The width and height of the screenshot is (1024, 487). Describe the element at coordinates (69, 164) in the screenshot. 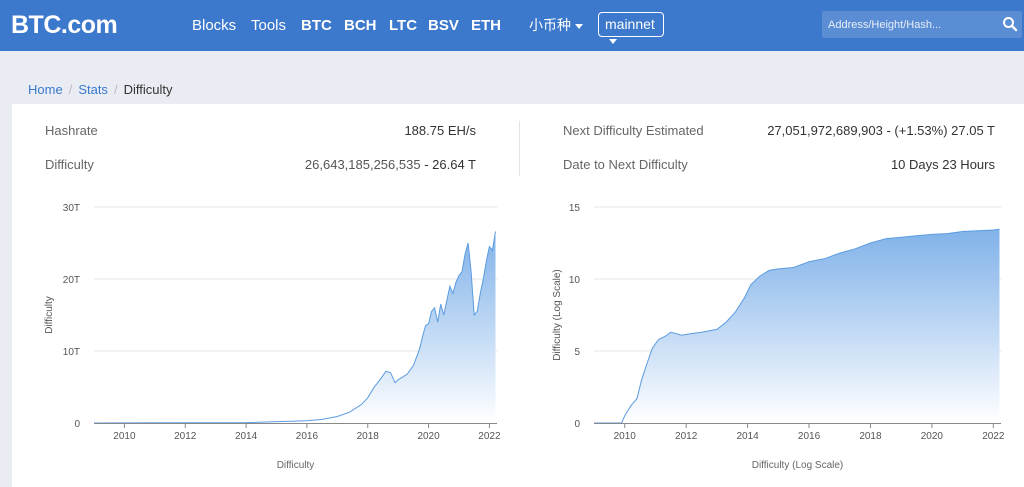

I see `difficulty-label: Difficulty` at that location.